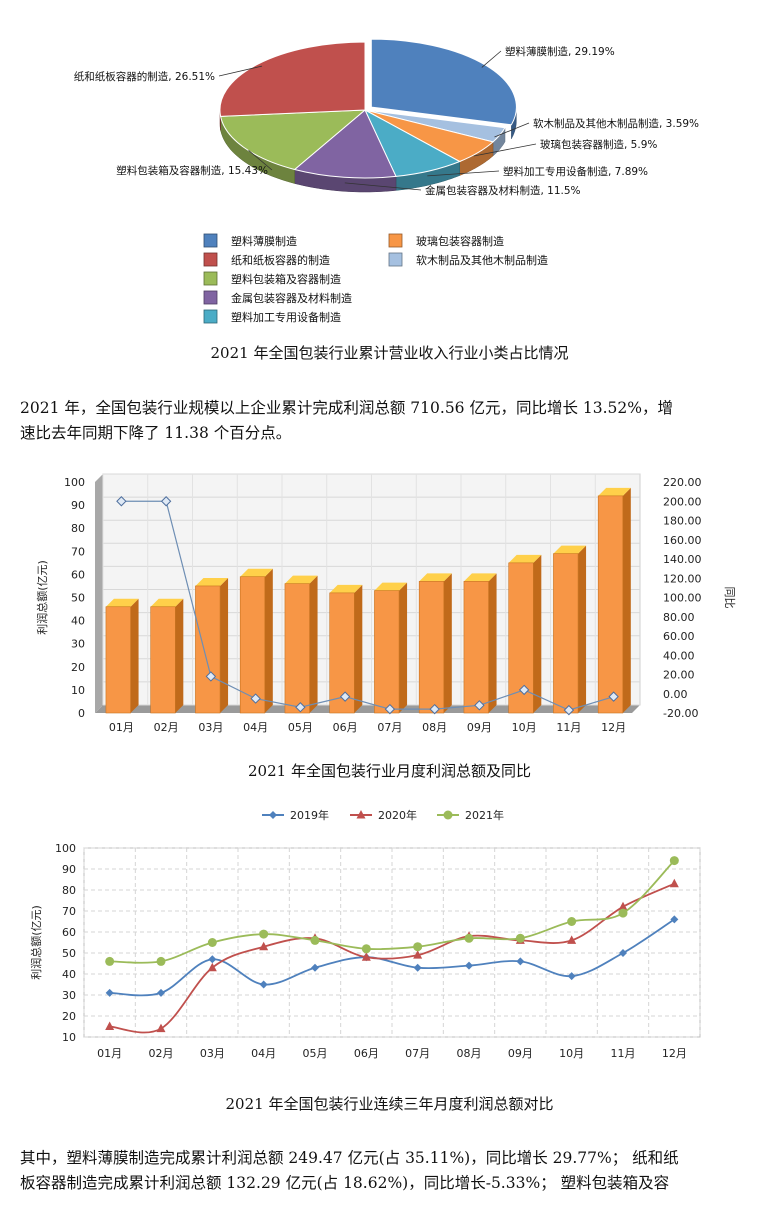 The width and height of the screenshot is (779, 1222). Describe the element at coordinates (469, 1053) in the screenshot. I see `x-tick-label: 08月` at that location.